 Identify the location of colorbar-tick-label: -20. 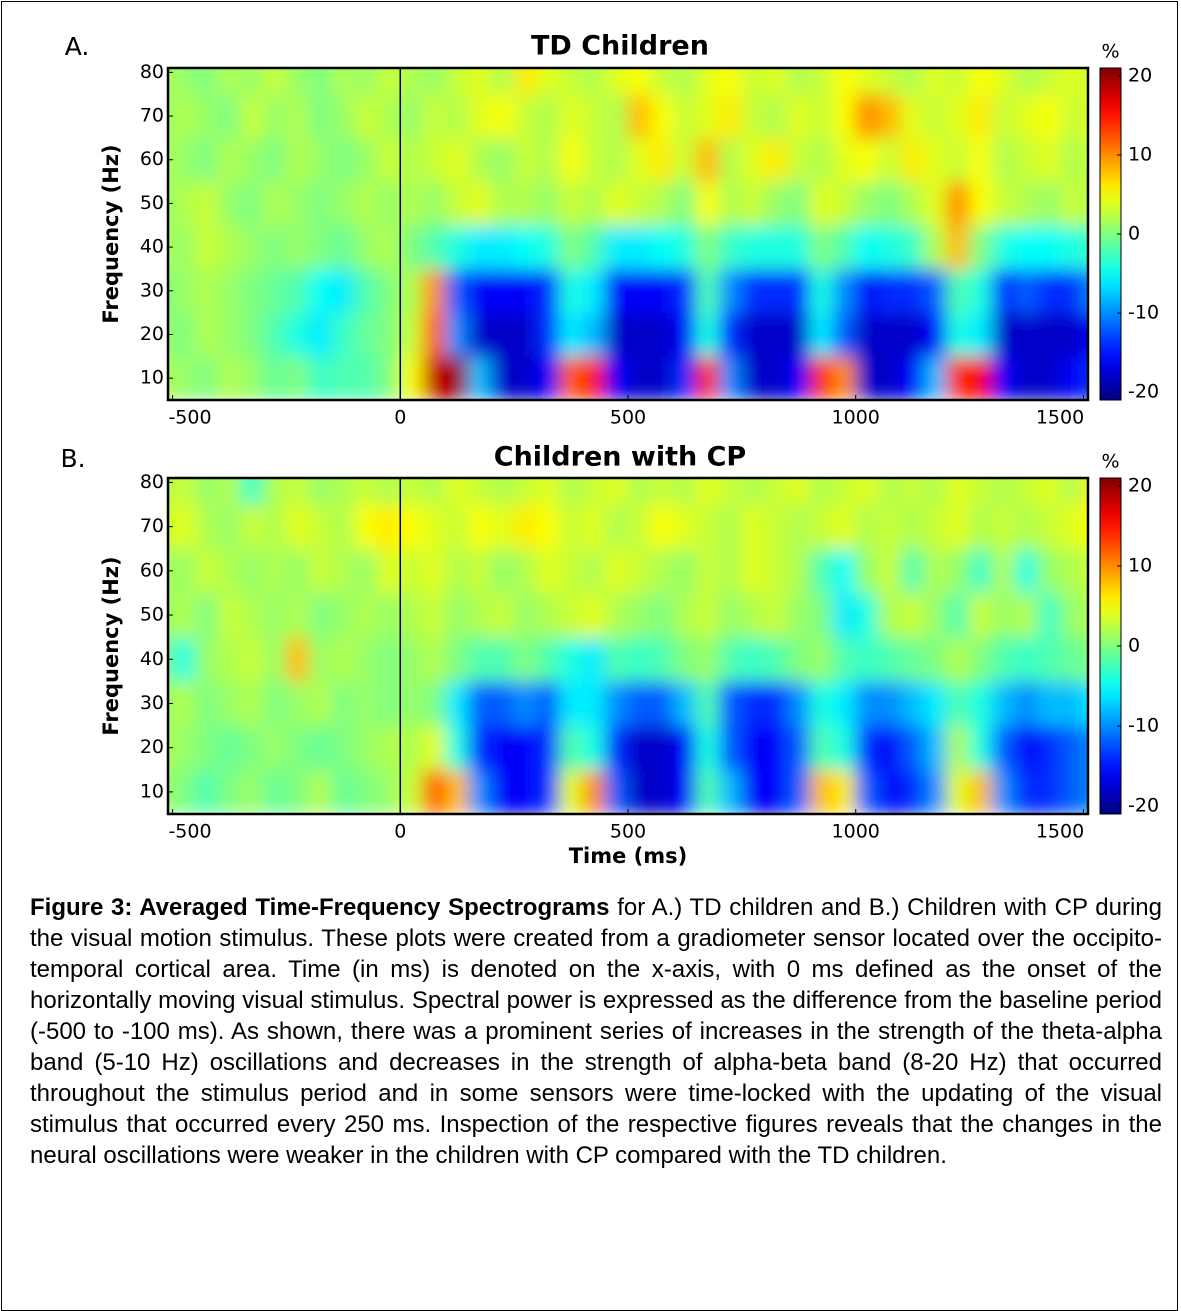
(1143, 392).